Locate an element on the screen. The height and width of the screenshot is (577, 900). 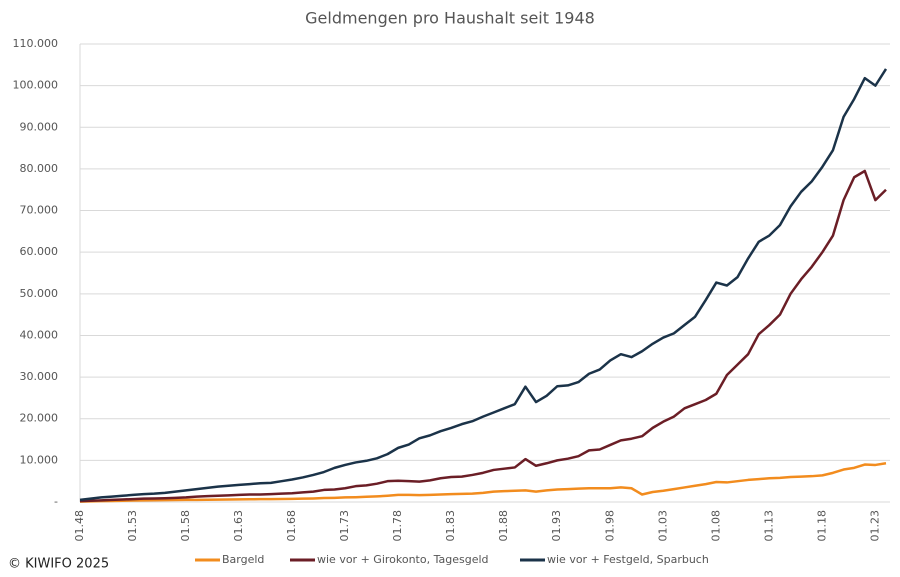
y-tick-label: 60.000 is located at coordinates (39, 251).